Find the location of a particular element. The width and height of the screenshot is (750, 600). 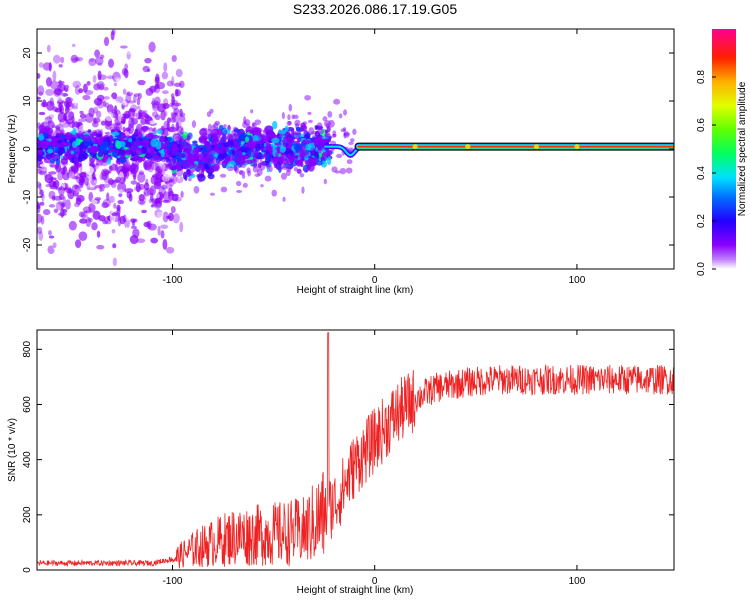

colorbar-tick-label: 0.0 is located at coordinates (701, 269).